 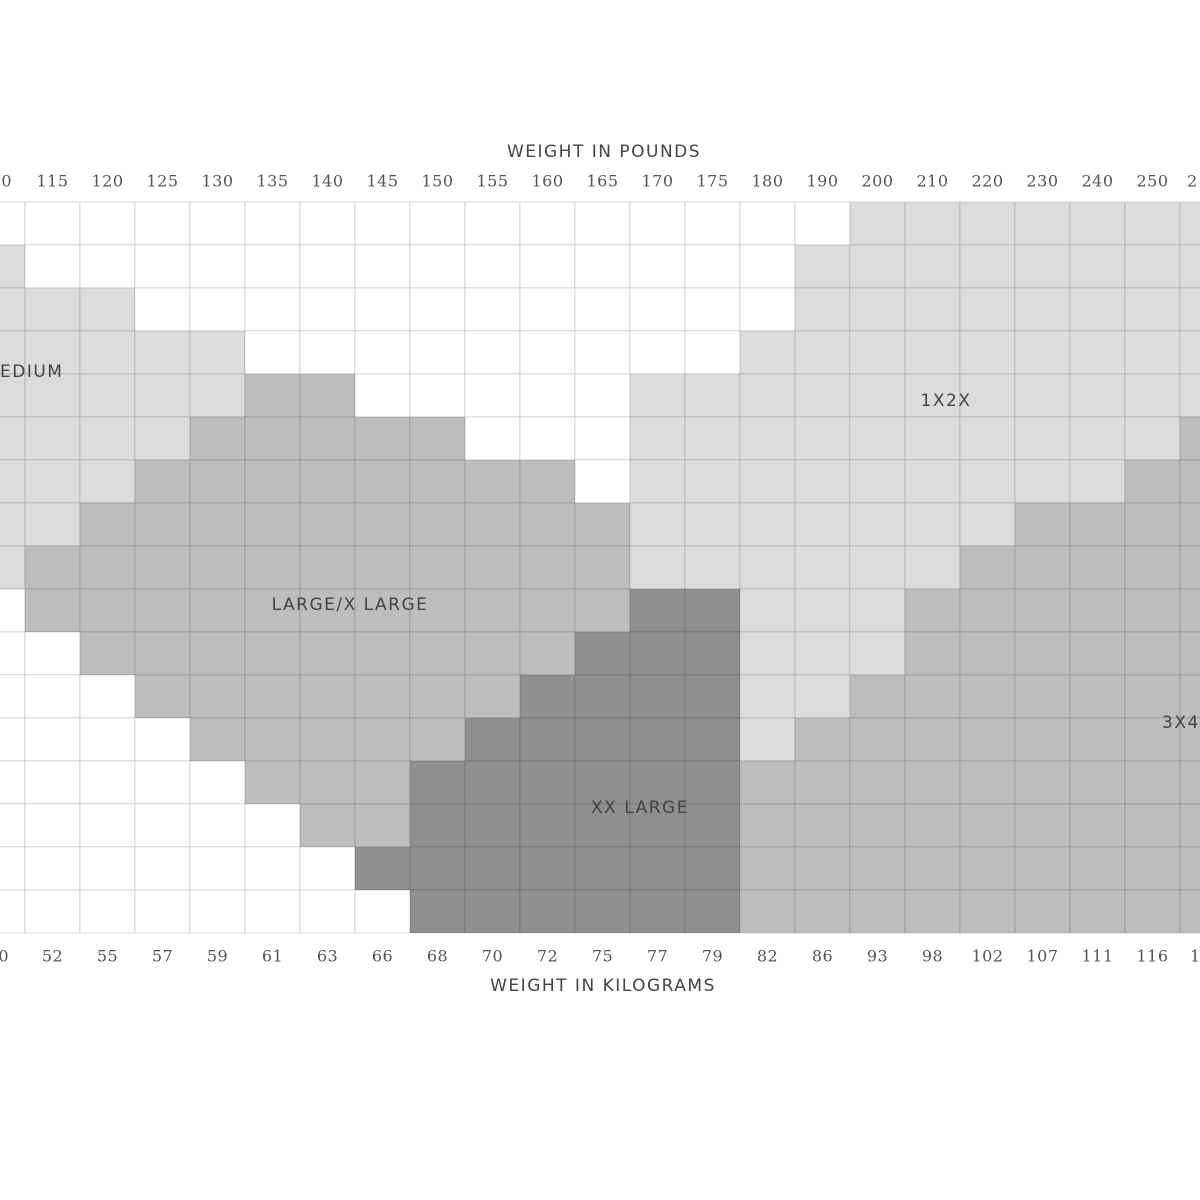 What do you see at coordinates (1097, 956) in the screenshot?
I see `kilogram-label: 111` at bounding box center [1097, 956].